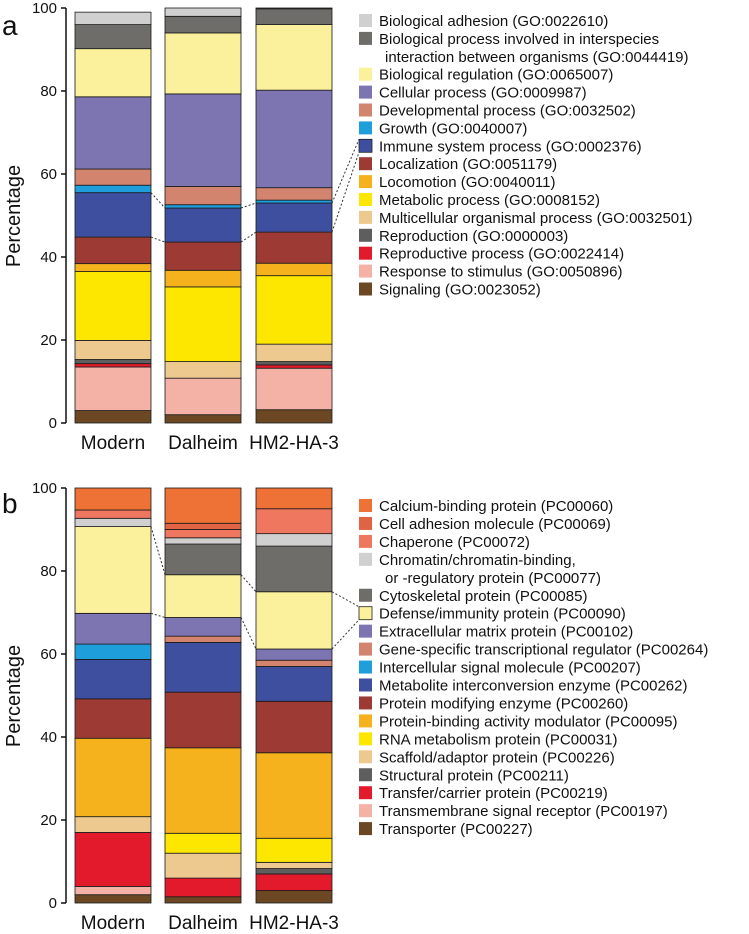  What do you see at coordinates (483, 596) in the screenshot?
I see `legend-label: Cytoskeletal protein (PC00085)` at bounding box center [483, 596].